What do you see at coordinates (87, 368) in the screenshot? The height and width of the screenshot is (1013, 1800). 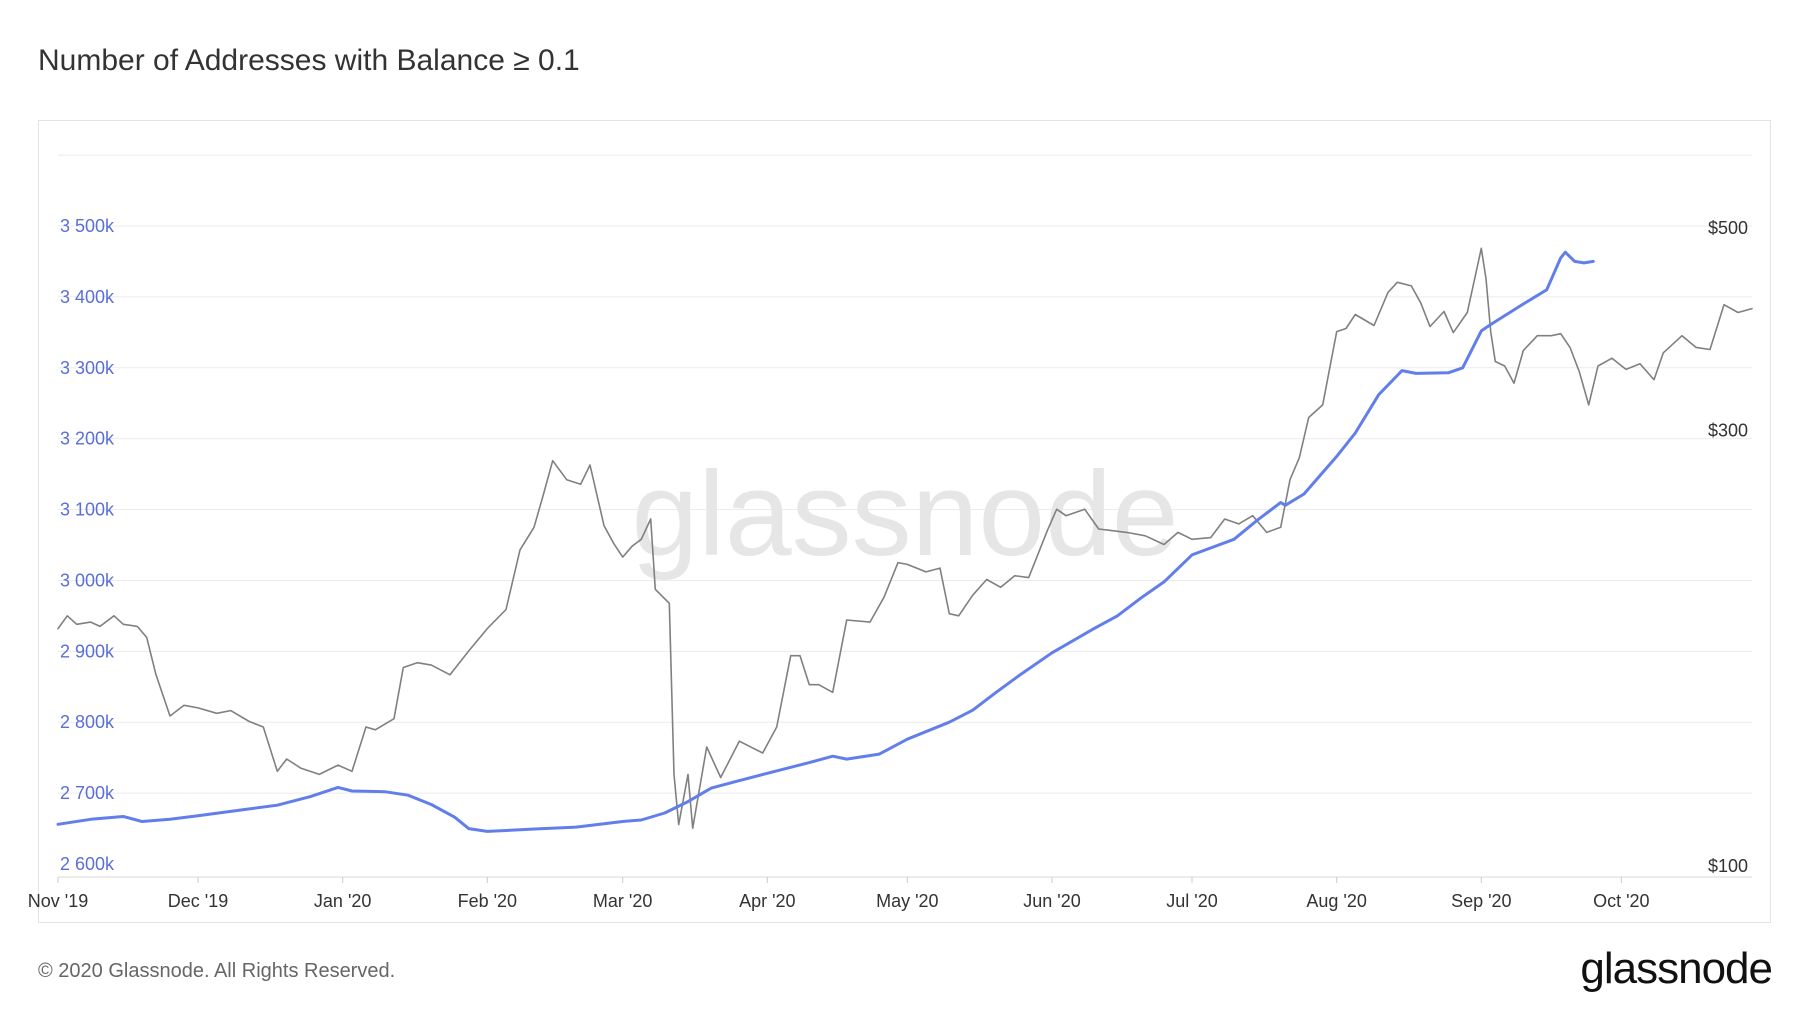 I see `y-left-tick-label: 3 300k` at bounding box center [87, 368].